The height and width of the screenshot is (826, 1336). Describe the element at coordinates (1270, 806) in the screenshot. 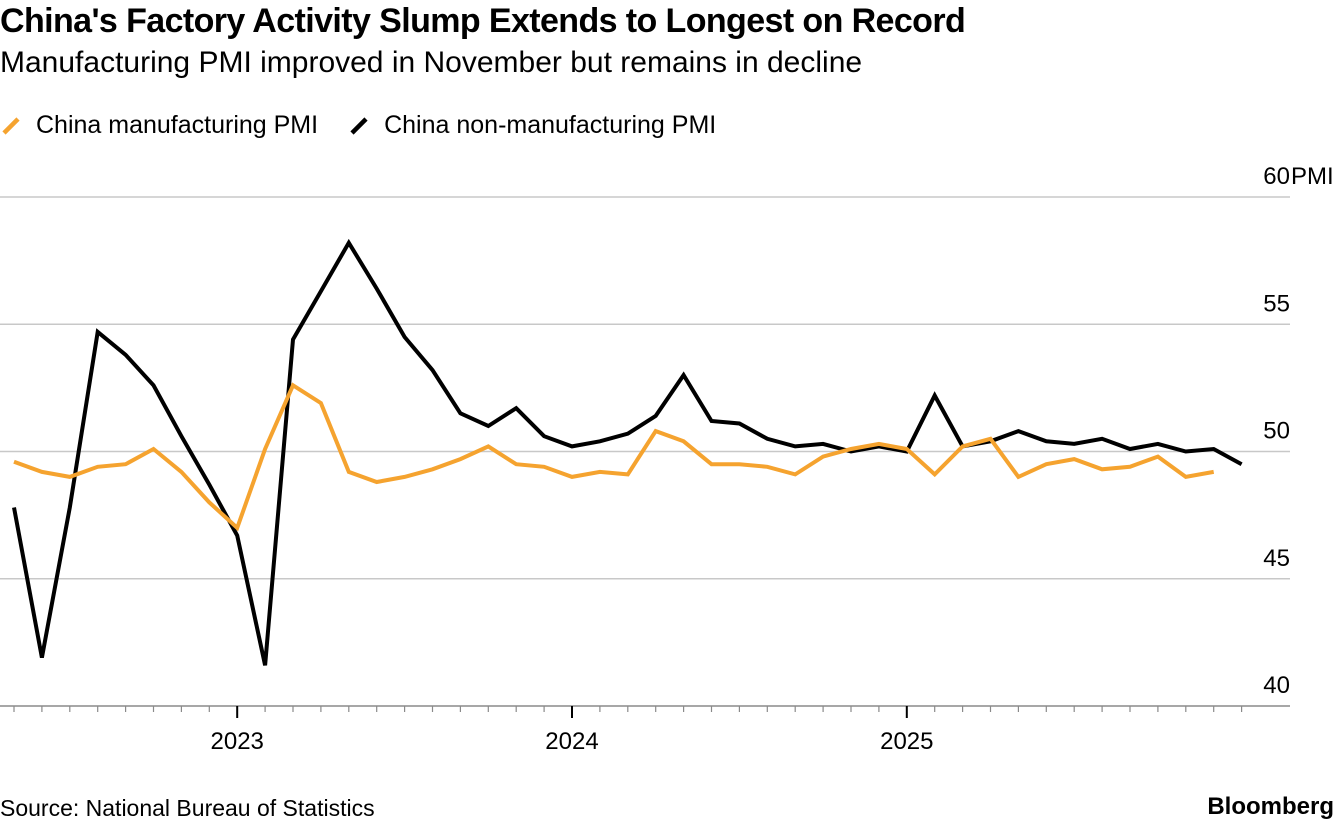

I see `bloomberg-logo: Bloomberg` at that location.